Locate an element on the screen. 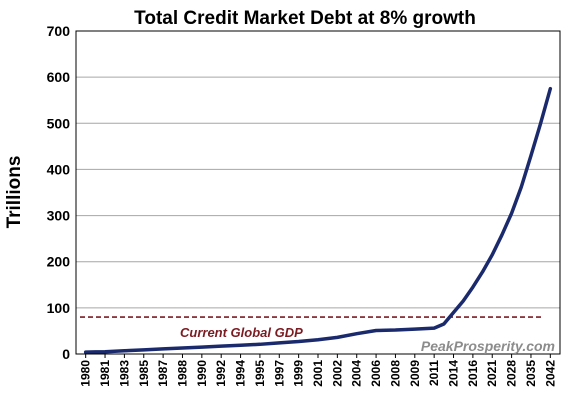 Image resolution: width=561 pixels, height=405 pixels. y-tick-label: 600 is located at coordinates (59, 77).